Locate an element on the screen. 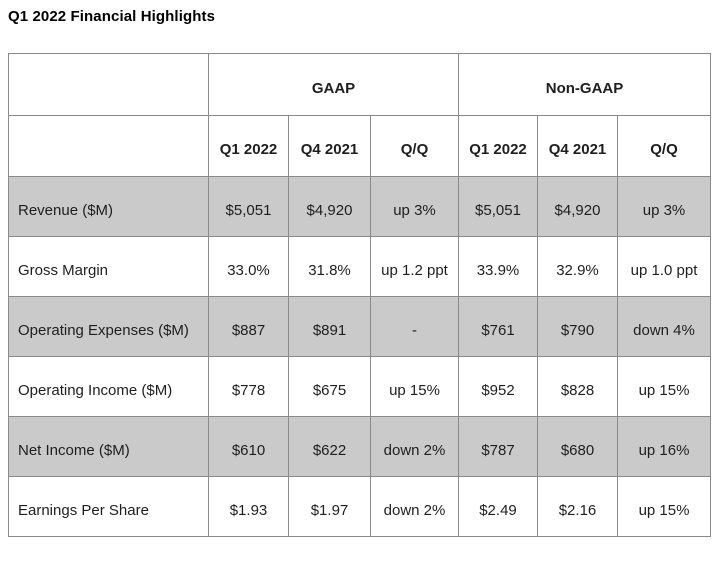  column-header-nongaap-qq: Q/Q is located at coordinates (664, 146).